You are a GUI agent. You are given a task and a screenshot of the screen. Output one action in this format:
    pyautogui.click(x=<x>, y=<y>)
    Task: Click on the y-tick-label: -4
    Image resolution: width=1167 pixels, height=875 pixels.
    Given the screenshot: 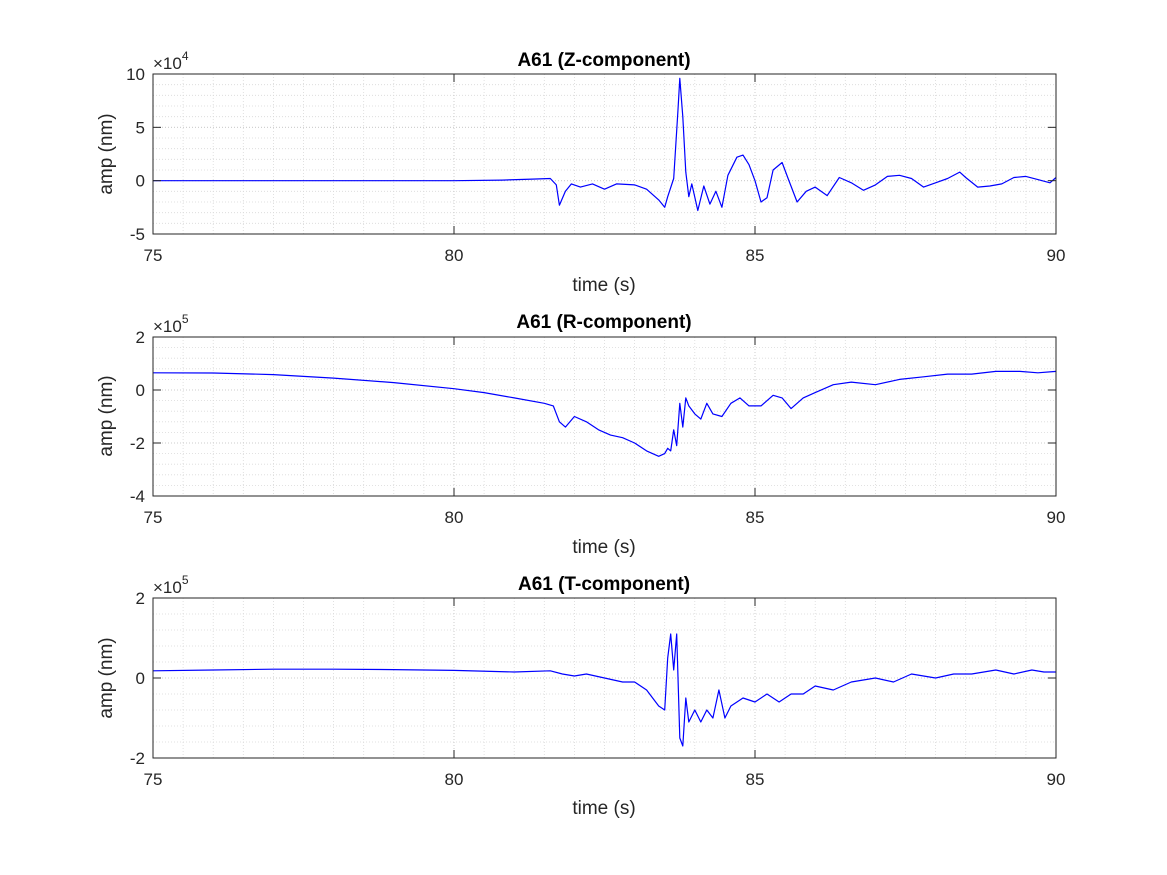 What is the action you would take?
    pyautogui.click(x=137, y=496)
    